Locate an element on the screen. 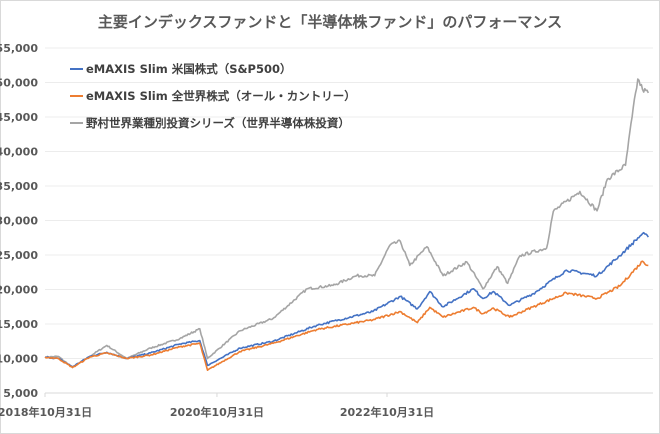 Image resolution: width=660 pixels, height=434 pixels. y-tick-label: 50,000 is located at coordinates (19, 83).